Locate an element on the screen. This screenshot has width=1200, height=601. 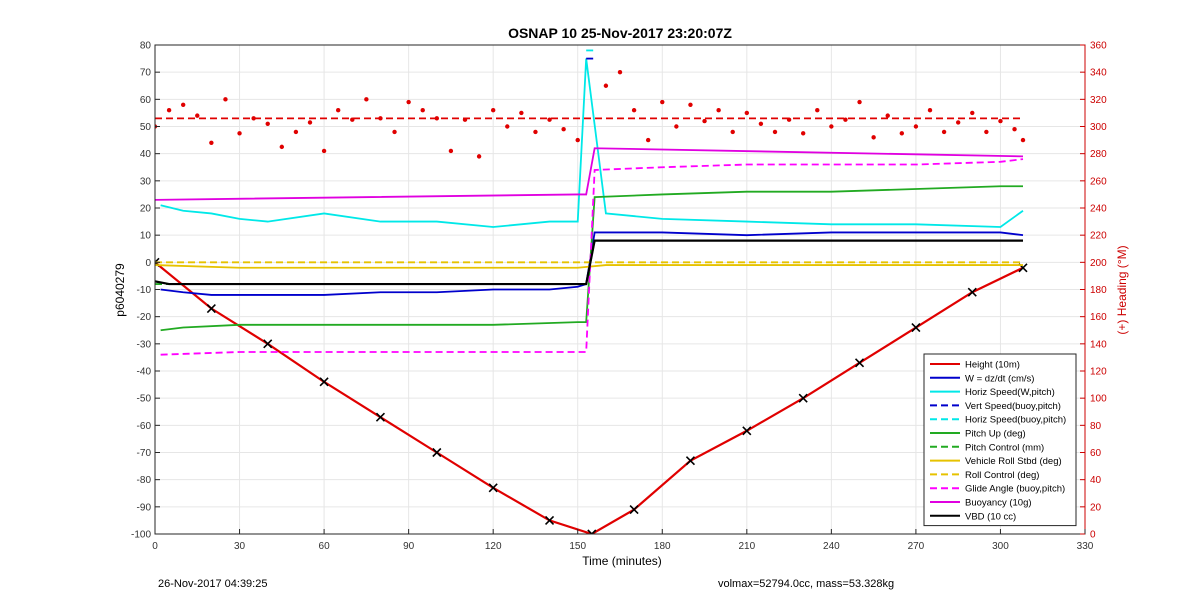
y-tick-label: 70 is located at coordinates (146, 73).